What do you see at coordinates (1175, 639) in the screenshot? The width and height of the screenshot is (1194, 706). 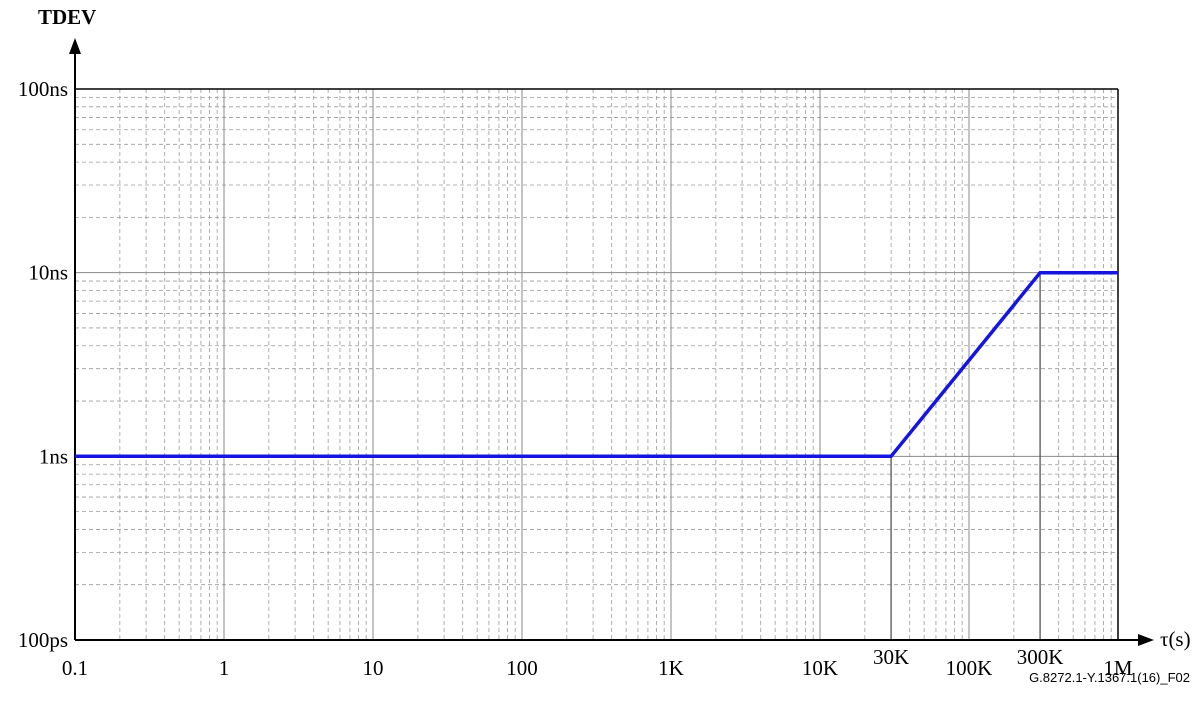 I see `x-axis-label: τ(s)` at bounding box center [1175, 639].